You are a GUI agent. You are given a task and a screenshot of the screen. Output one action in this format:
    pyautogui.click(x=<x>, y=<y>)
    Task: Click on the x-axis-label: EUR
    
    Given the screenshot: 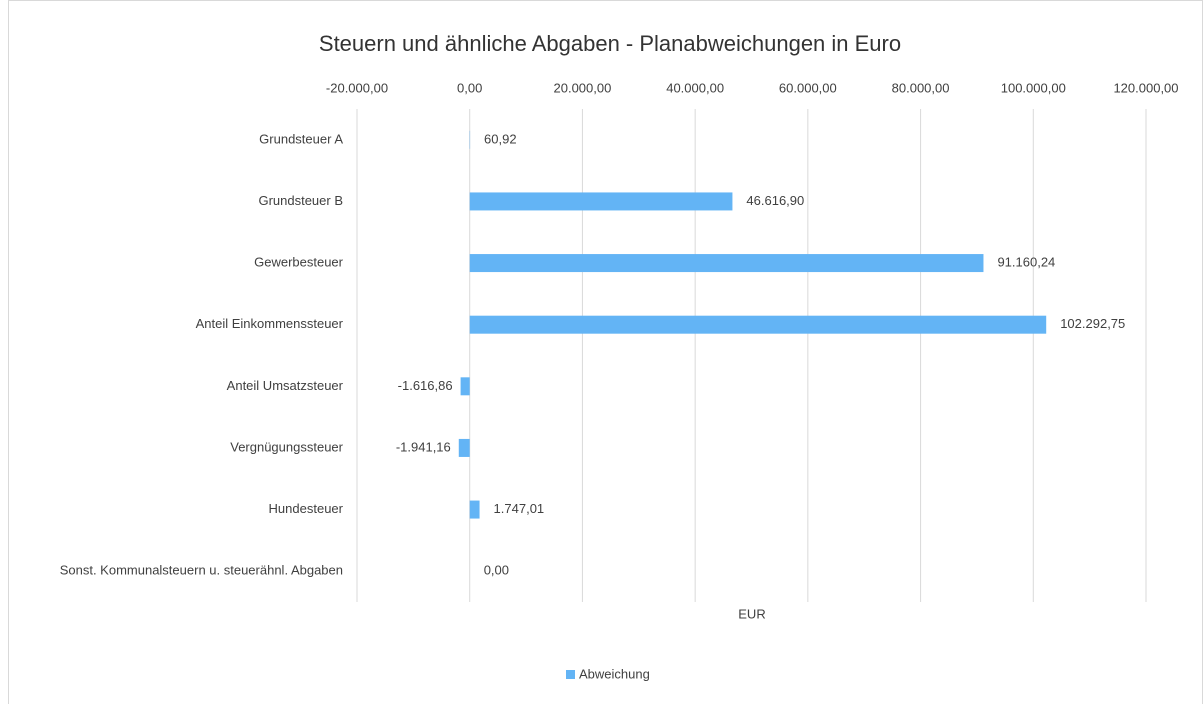 What is the action you would take?
    pyautogui.click(x=751, y=613)
    